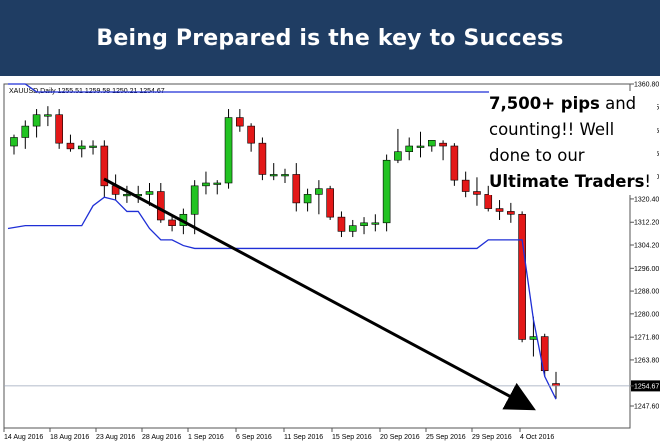 The width and height of the screenshot is (660, 448). I want to click on caption-and: and, so click(618, 103).